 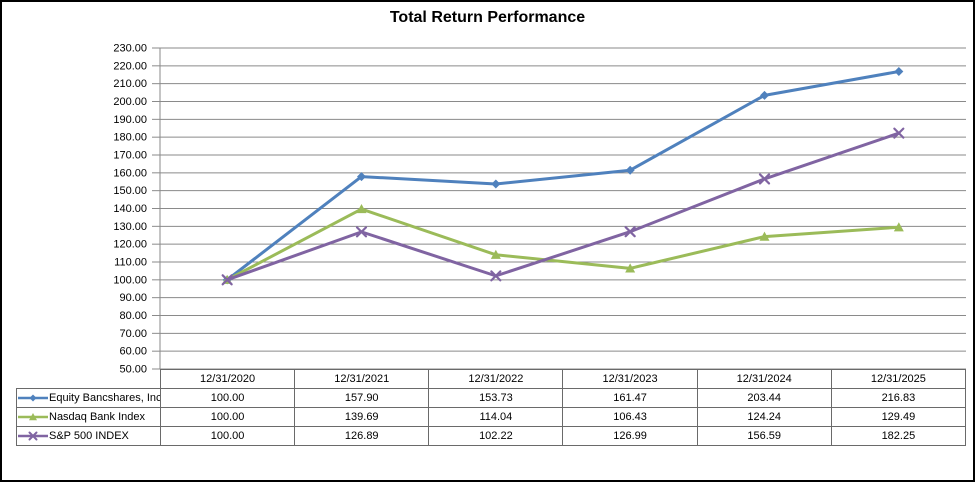 What do you see at coordinates (496, 379) in the screenshot?
I see `date-header-cell: 12/31/2022` at bounding box center [496, 379].